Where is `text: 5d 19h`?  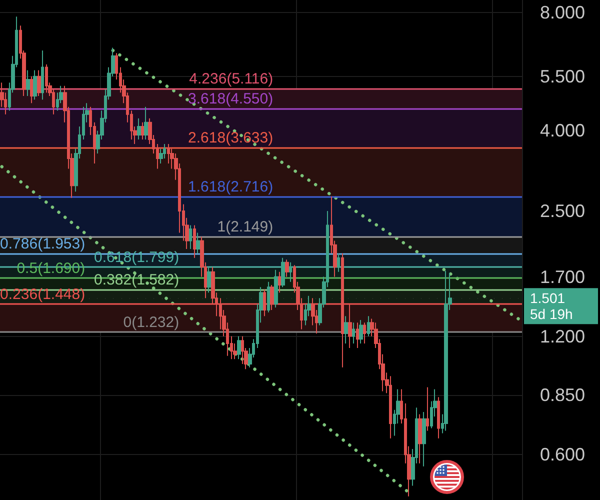 text: 5d 19h is located at coordinates (551, 314).